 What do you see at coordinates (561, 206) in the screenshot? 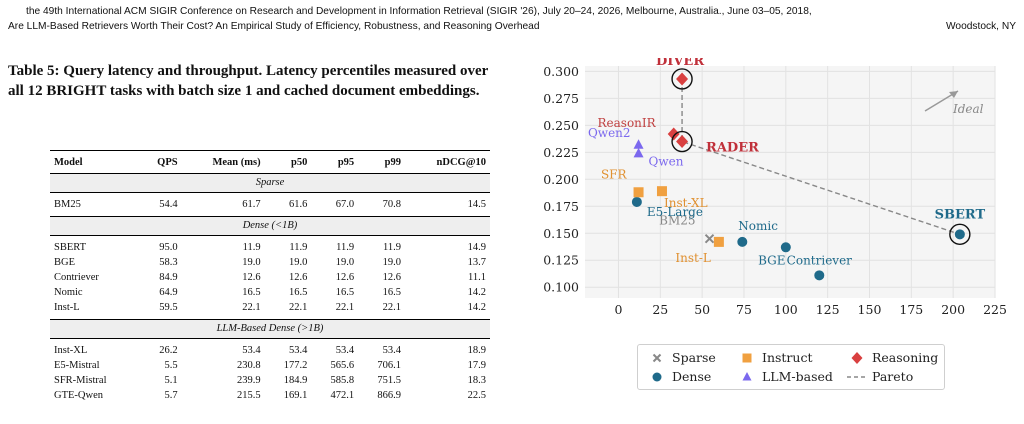
I see `y-tick-label: 0.175` at bounding box center [561, 206].